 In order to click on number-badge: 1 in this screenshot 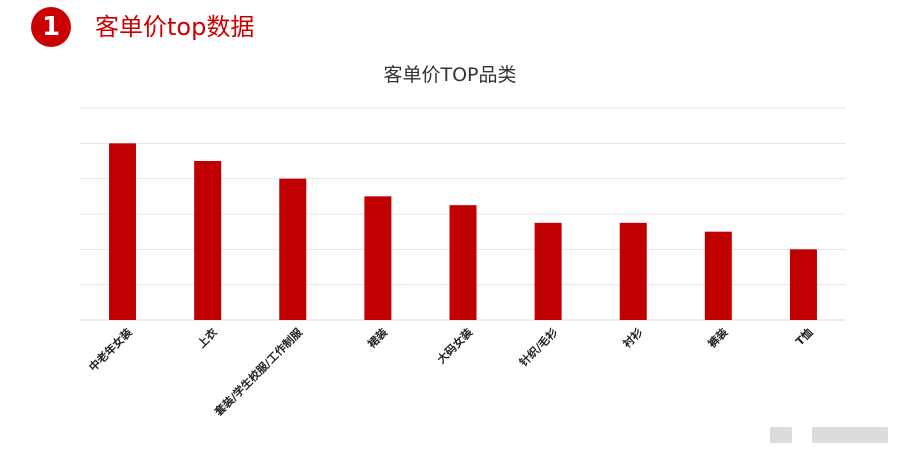, I will do `click(51, 27)`.